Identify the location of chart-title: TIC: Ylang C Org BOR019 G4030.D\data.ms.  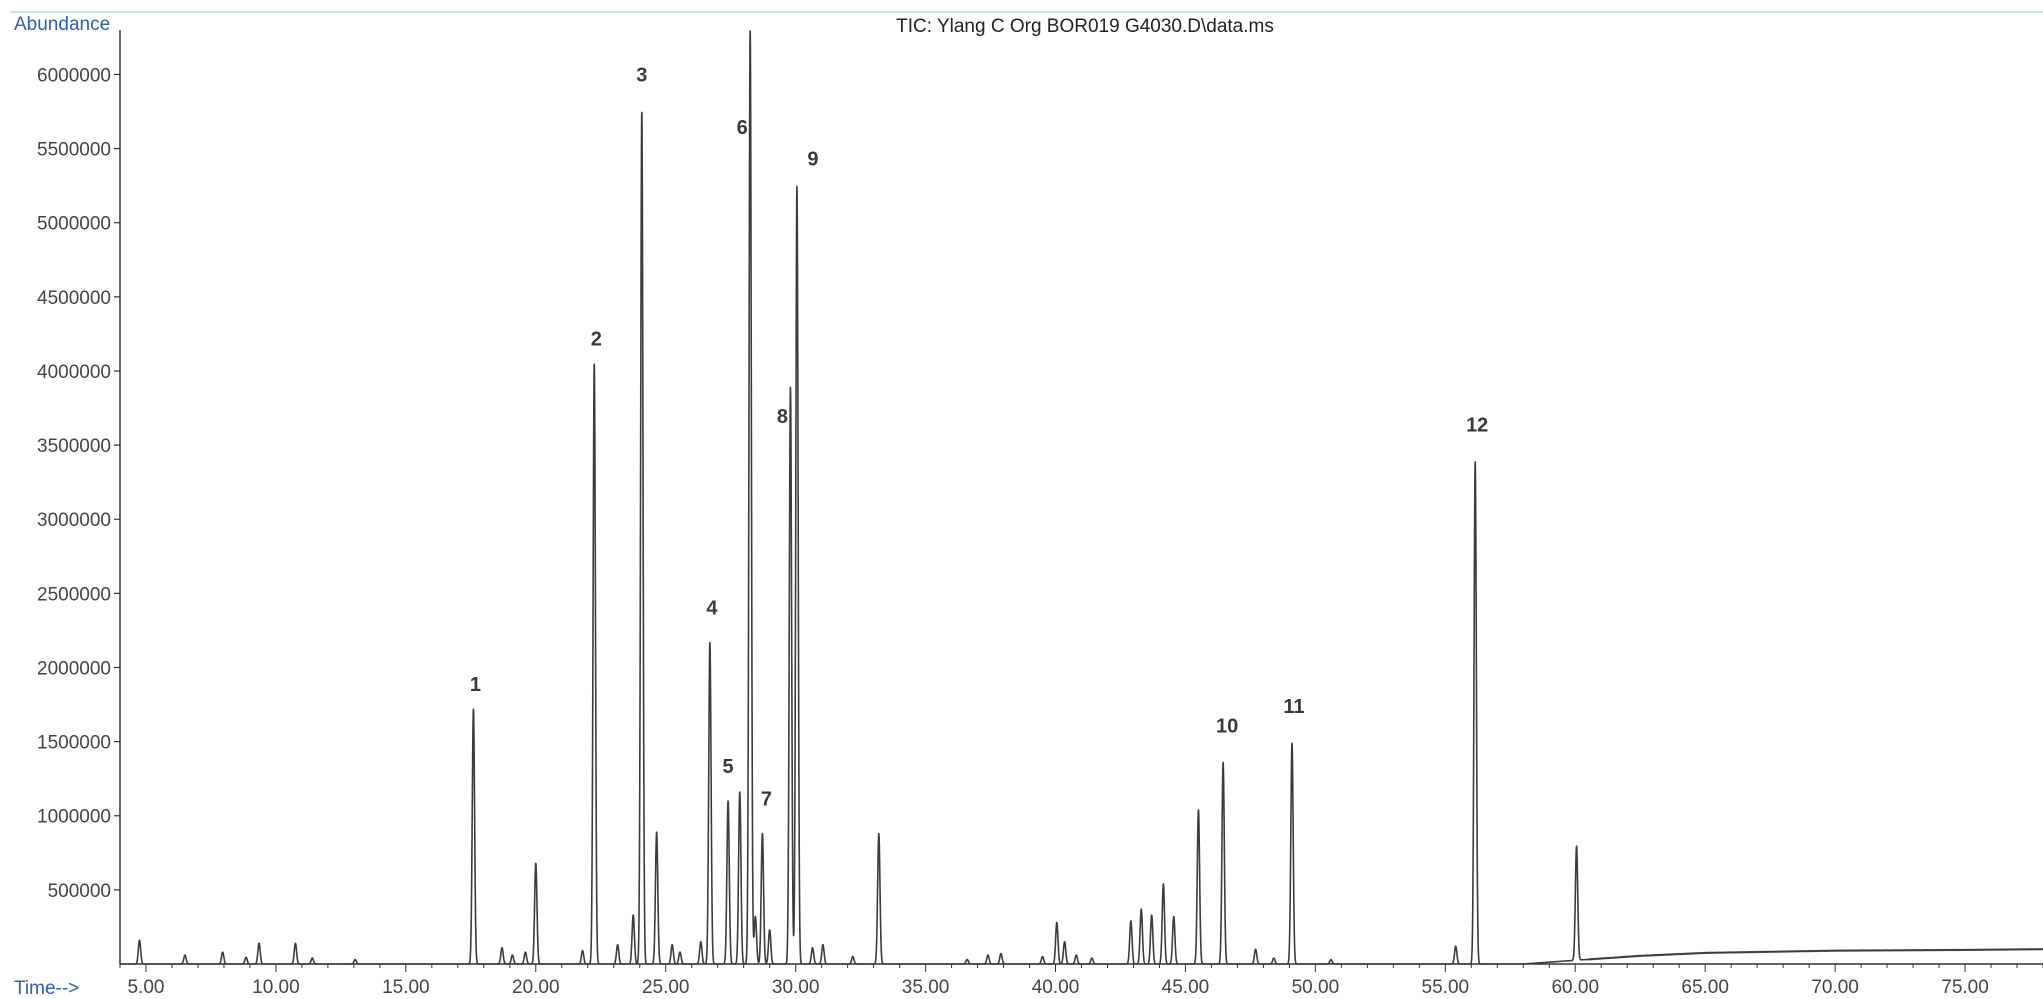
(1085, 26).